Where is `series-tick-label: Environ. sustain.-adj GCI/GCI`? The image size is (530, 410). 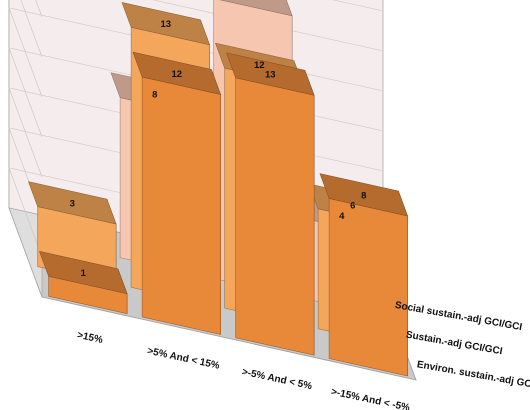
series-tick-label: Environ. sustain.-adj GCI/GCI is located at coordinates (473, 376).